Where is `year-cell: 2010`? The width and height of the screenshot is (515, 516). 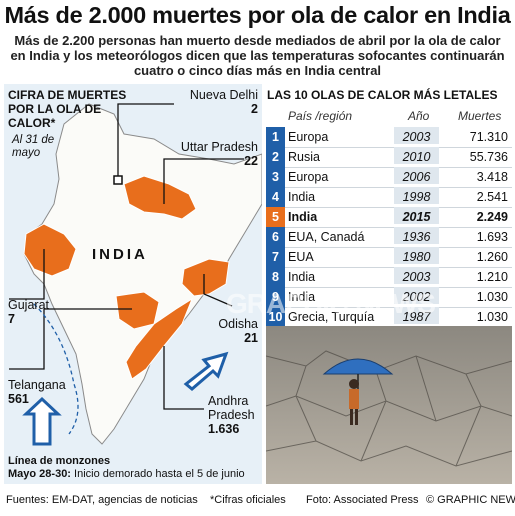 year-cell: 2010 is located at coordinates (416, 155).